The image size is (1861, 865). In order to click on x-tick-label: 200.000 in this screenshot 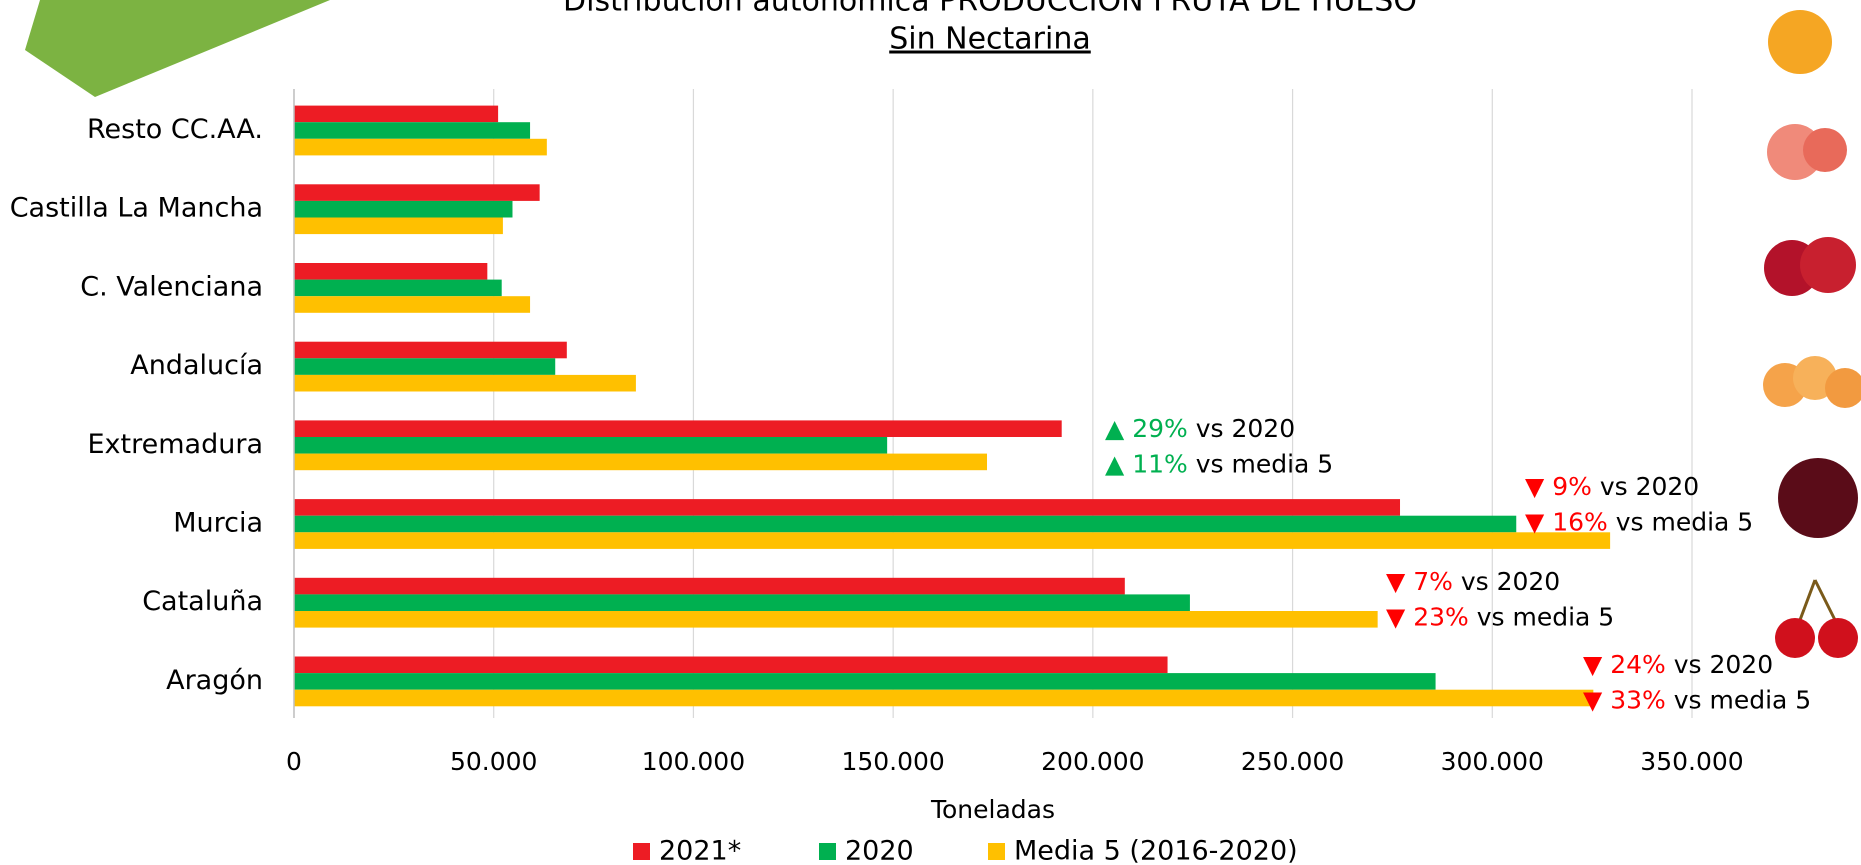, I will do `click(1092, 761)`.